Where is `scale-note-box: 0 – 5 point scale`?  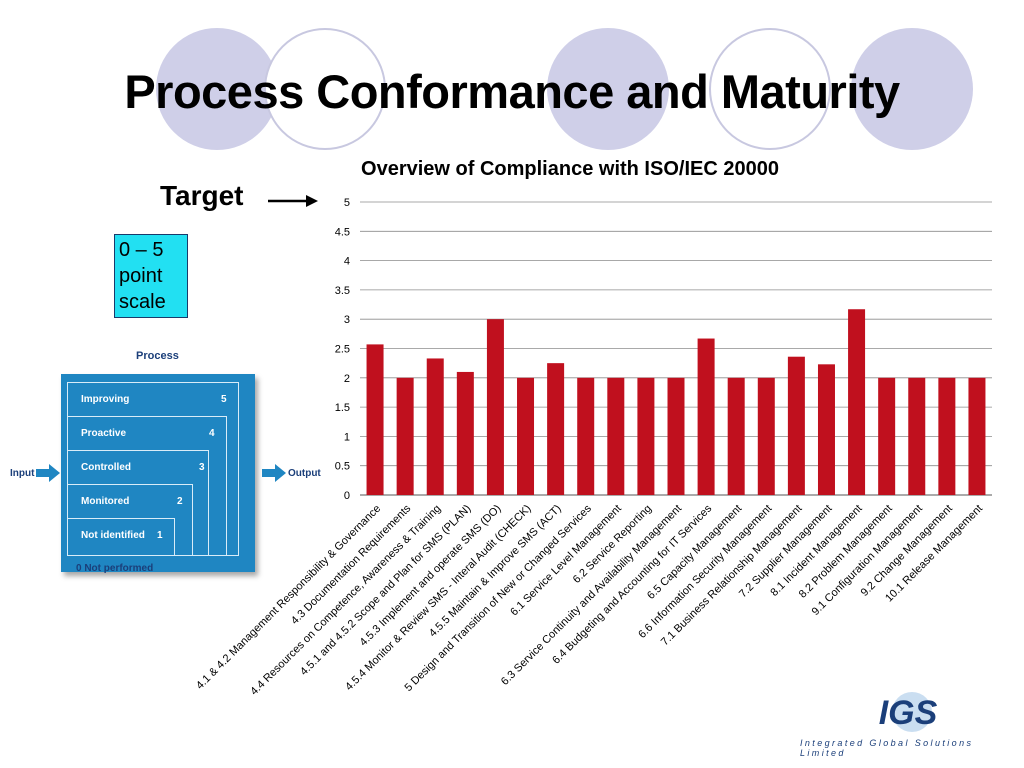 scale-note-box: 0 – 5 point scale is located at coordinates (151, 276).